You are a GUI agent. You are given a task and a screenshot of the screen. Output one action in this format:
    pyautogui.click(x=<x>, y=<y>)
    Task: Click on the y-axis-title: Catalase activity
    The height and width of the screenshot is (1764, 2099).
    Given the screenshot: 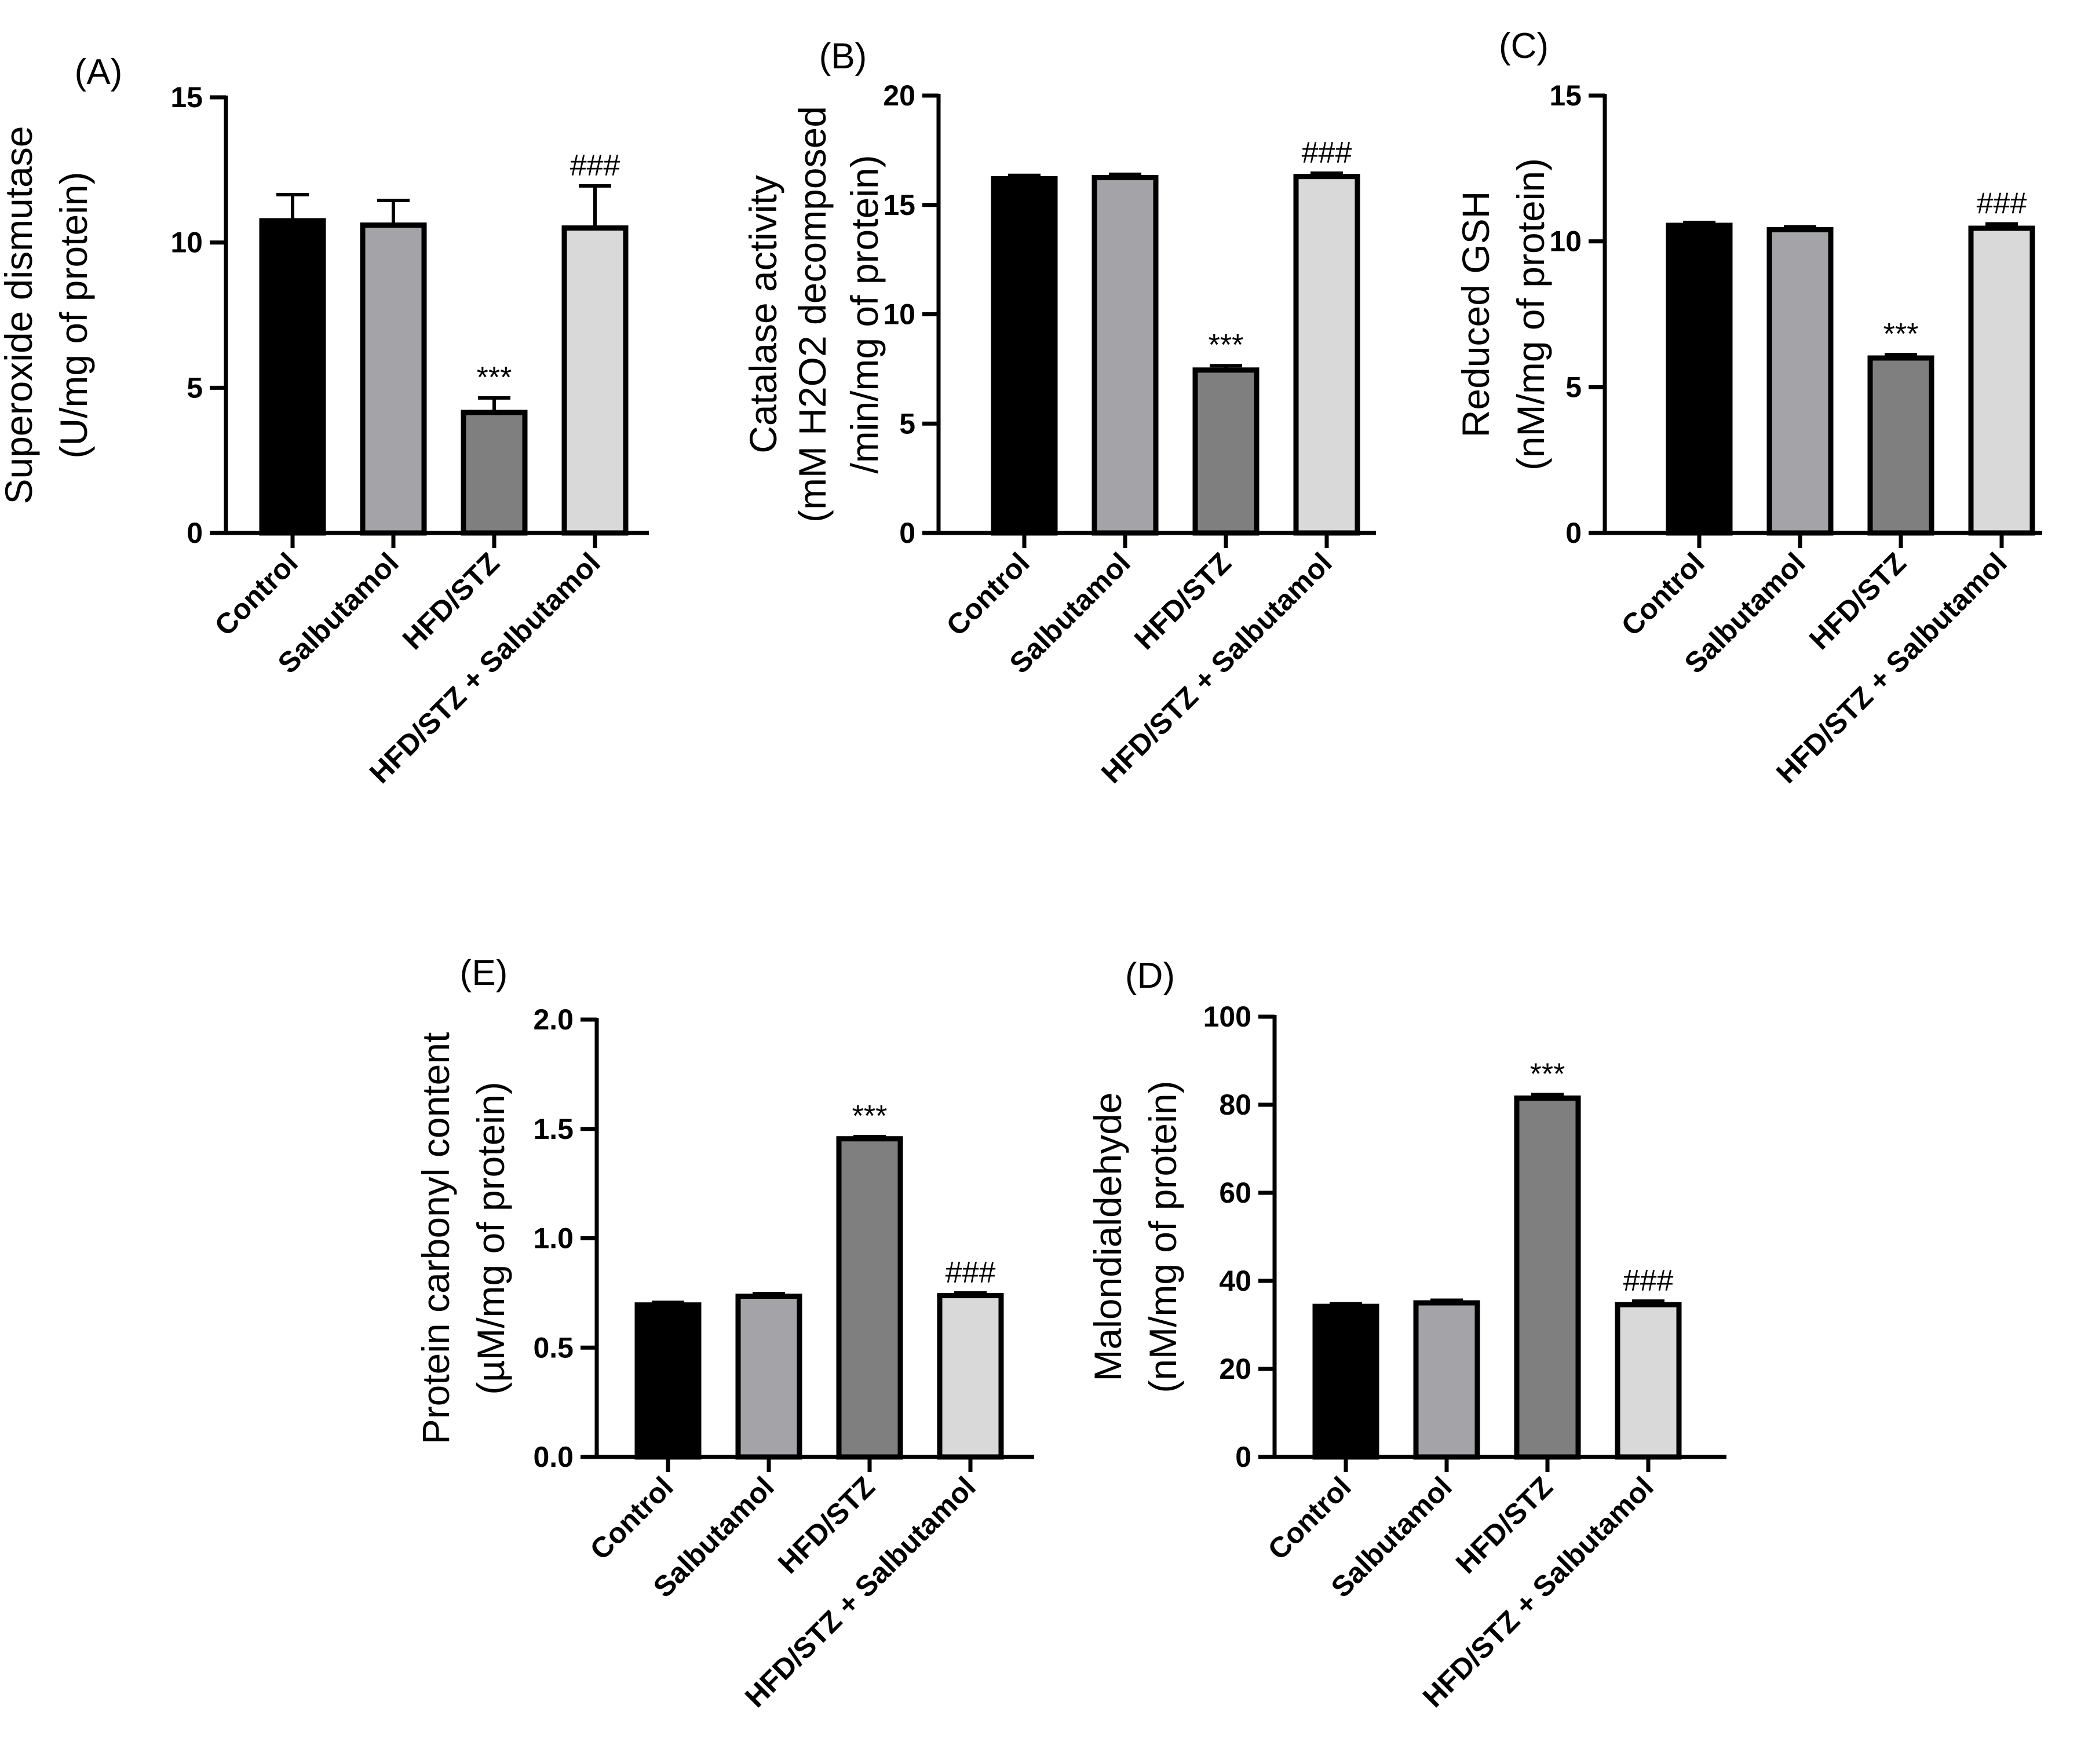 What is the action you would take?
    pyautogui.click(x=763, y=315)
    